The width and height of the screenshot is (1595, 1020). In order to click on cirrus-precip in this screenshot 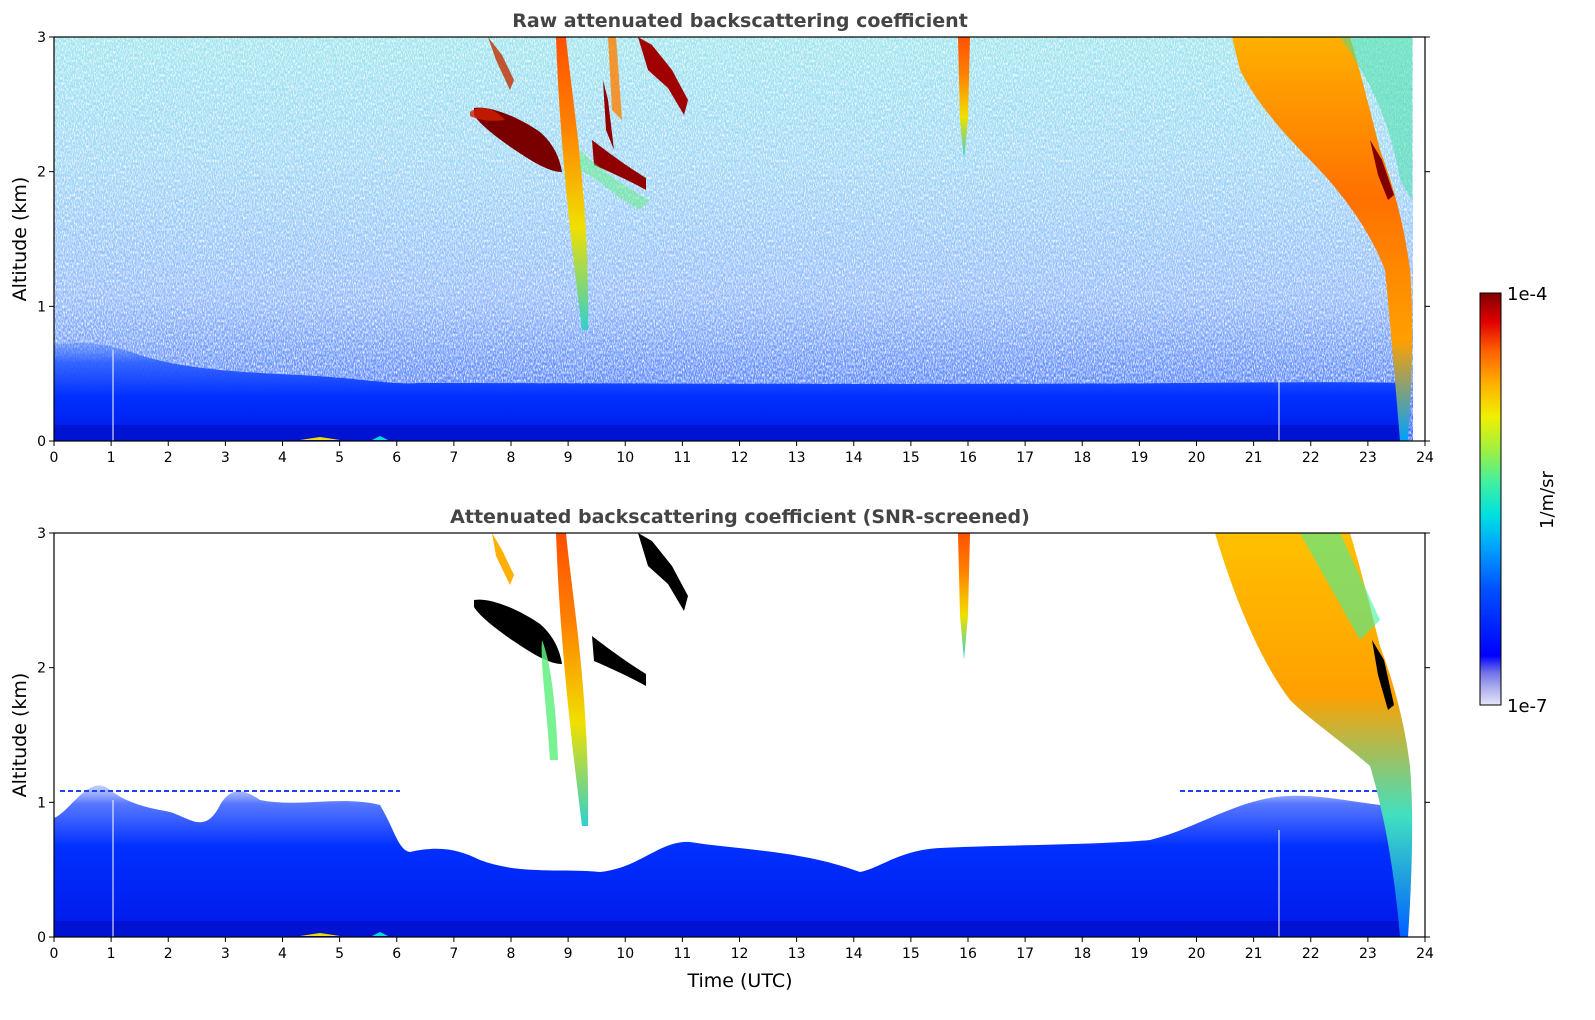, I will do `click(1322, 239)`.